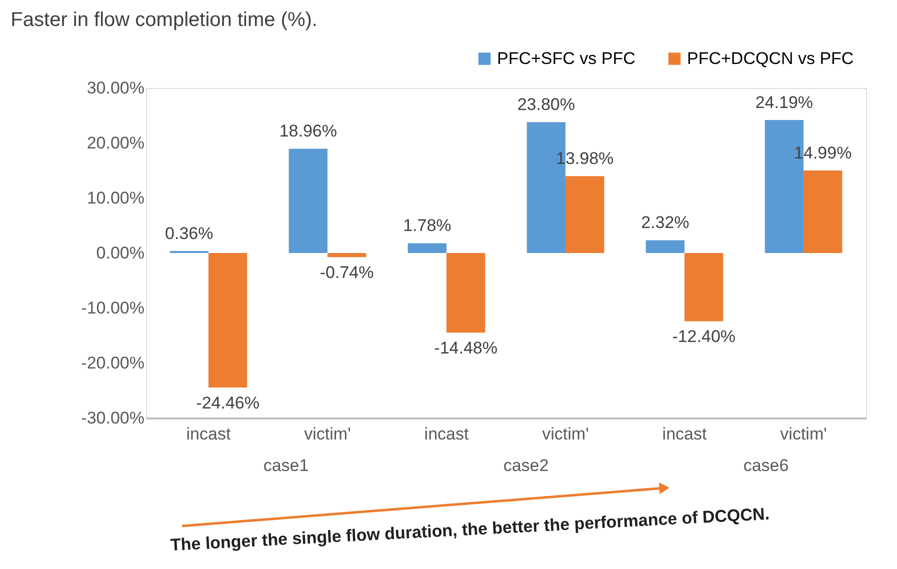  Describe the element at coordinates (347, 272) in the screenshot. I see `data-label: -0.74%` at that location.